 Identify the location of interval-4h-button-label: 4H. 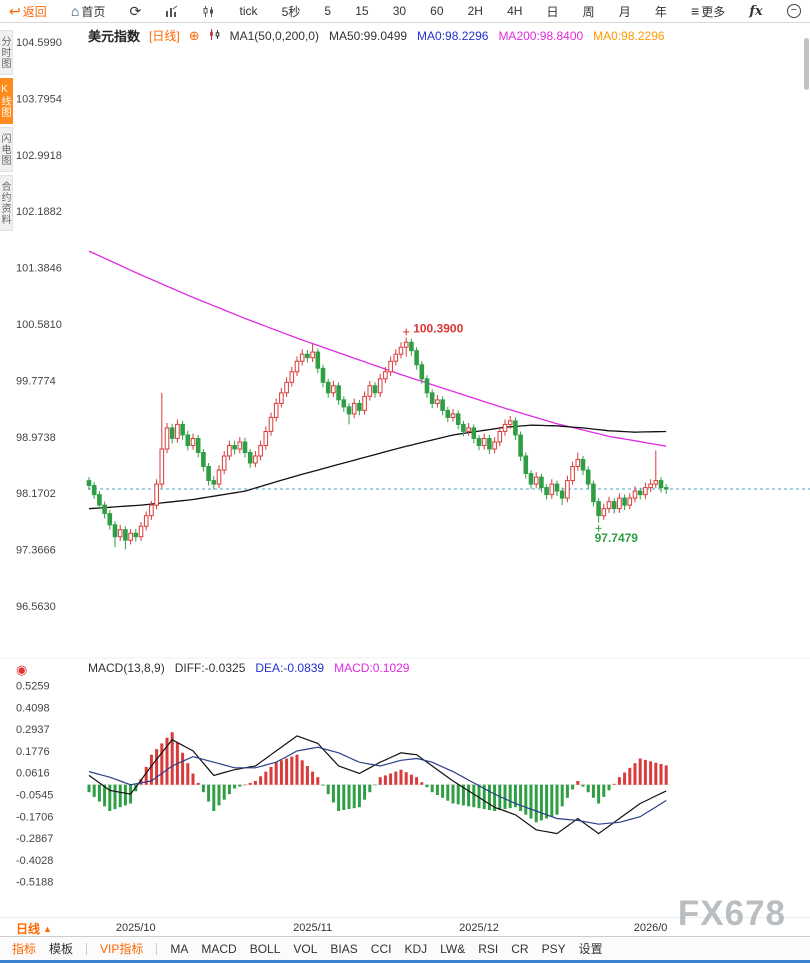
(515, 11).